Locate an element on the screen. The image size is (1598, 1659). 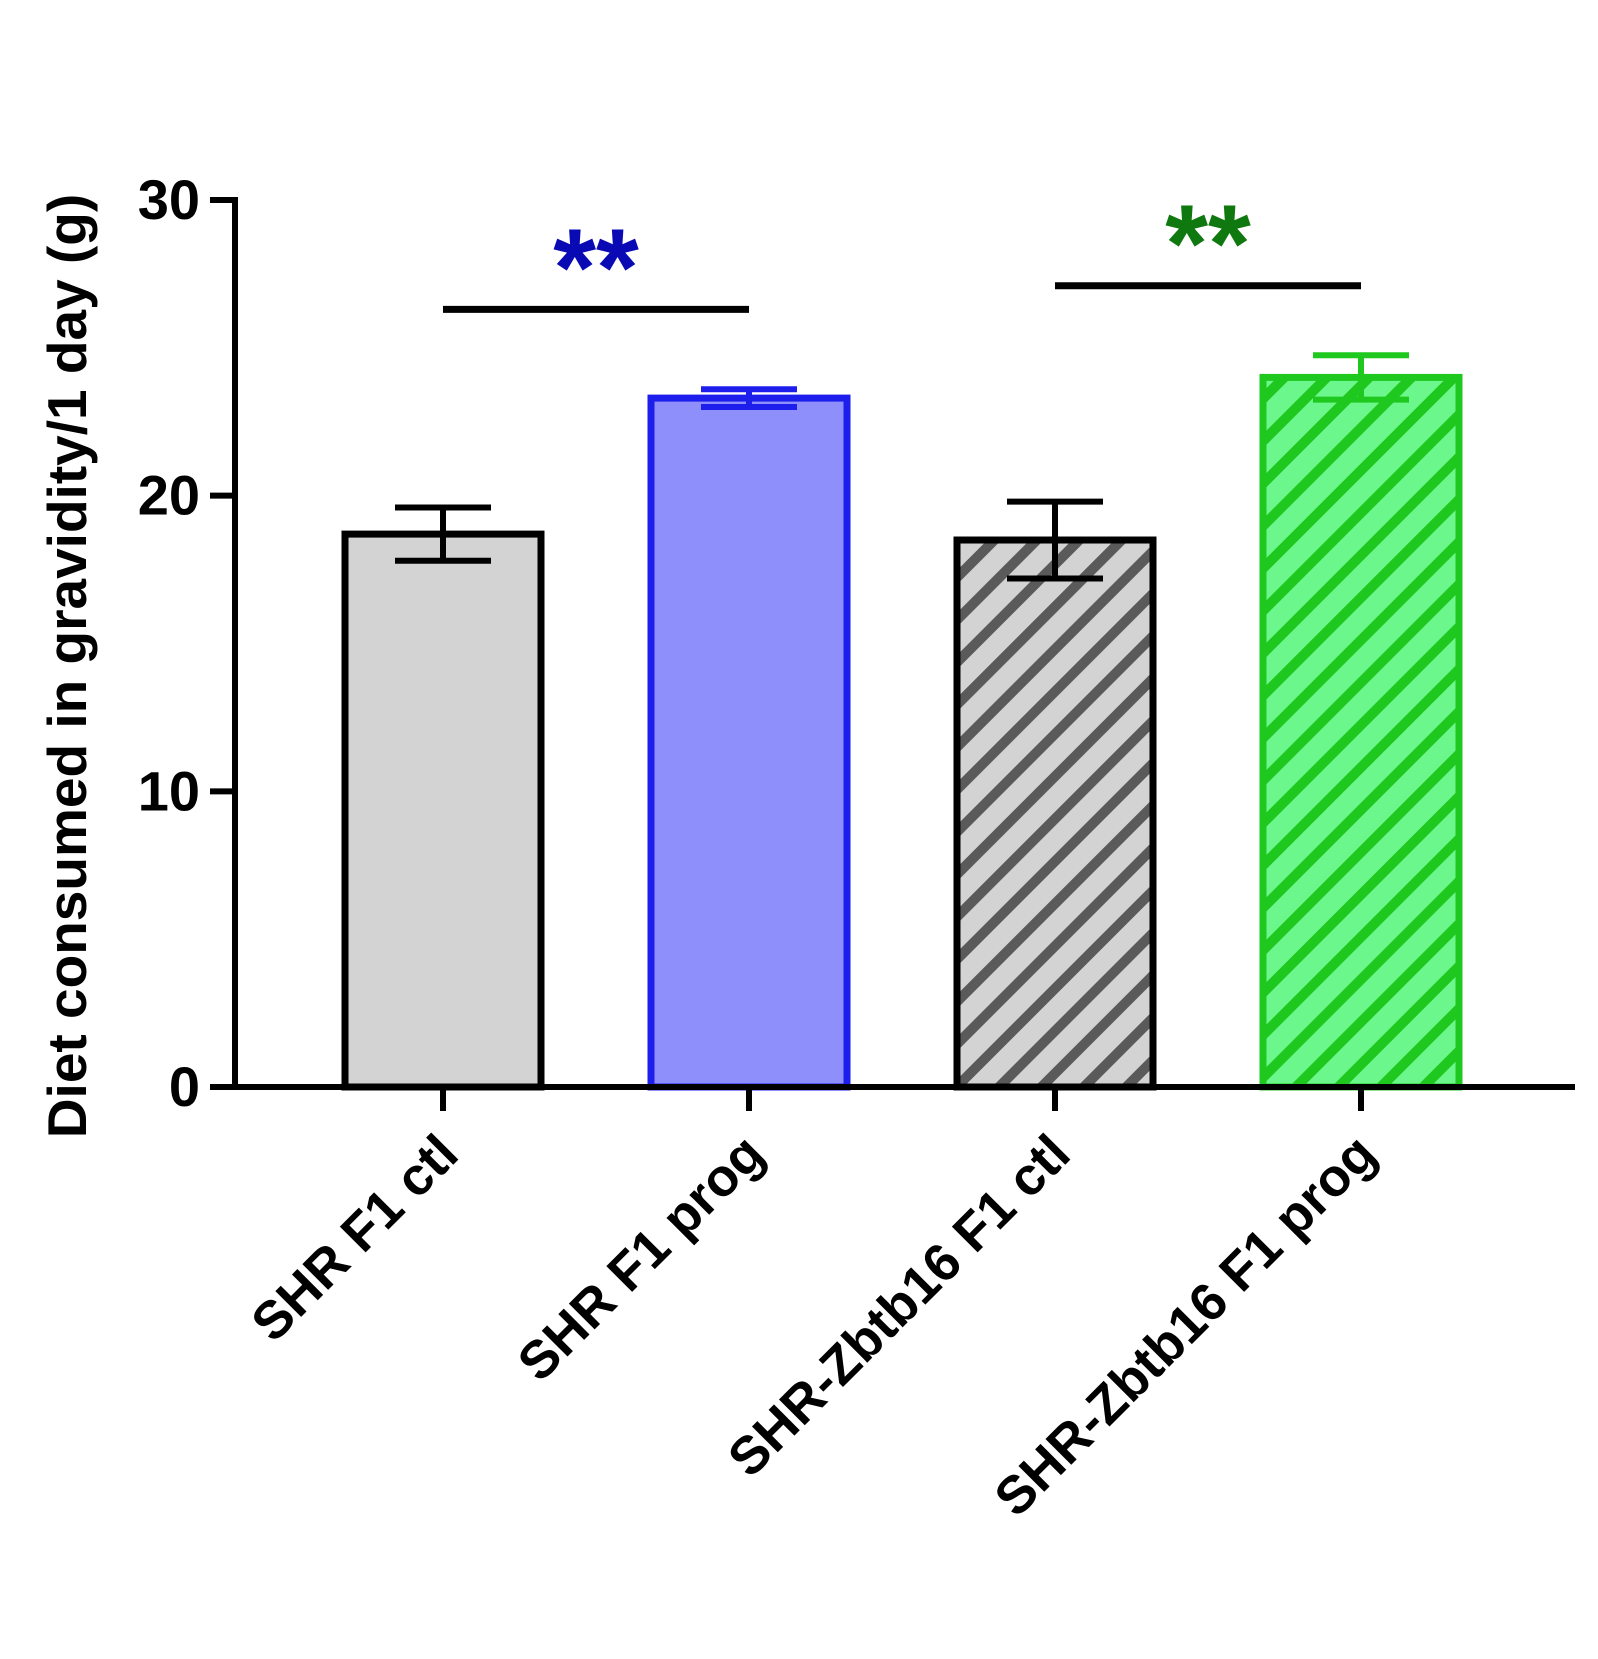
error-bars-layer is located at coordinates (902, 467).